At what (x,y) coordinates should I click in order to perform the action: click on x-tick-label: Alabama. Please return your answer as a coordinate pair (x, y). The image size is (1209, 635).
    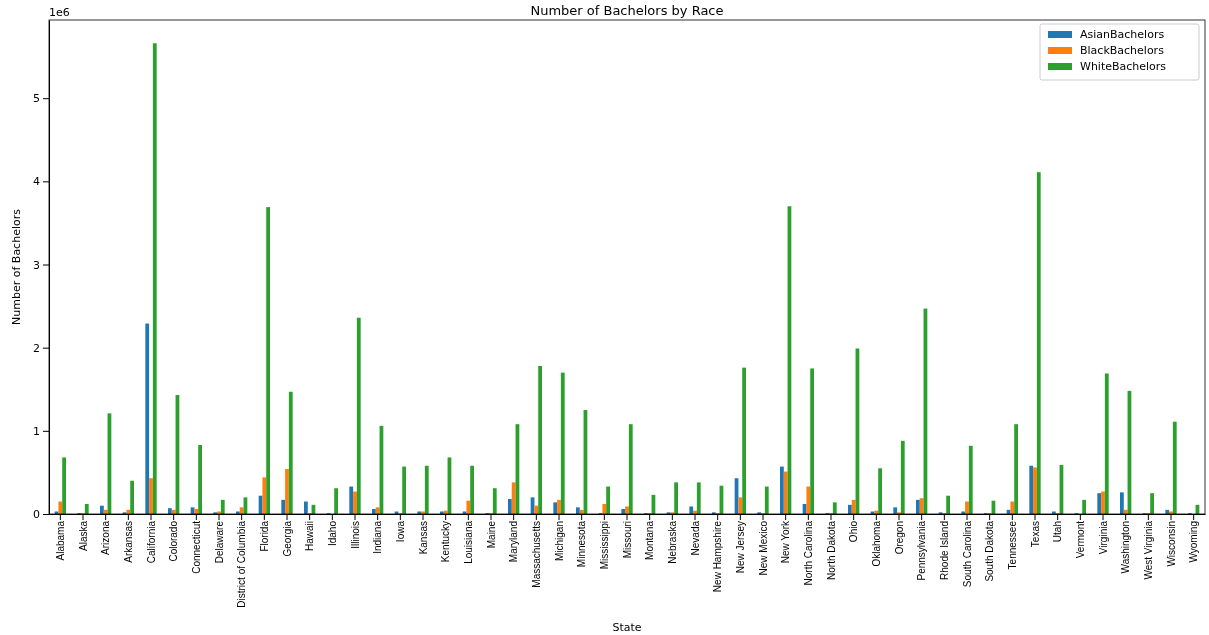
    Looking at the image, I should click on (60, 540).